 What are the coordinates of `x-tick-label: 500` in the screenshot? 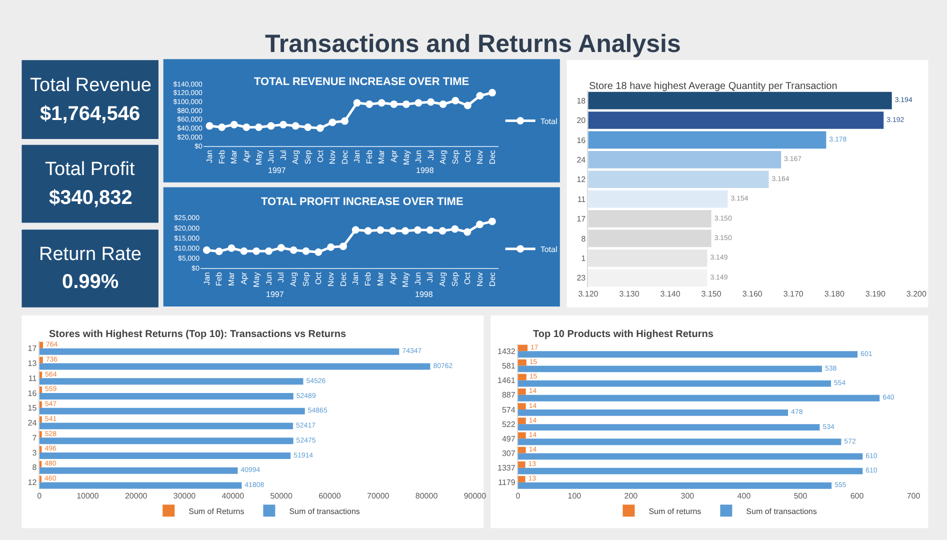 It's located at (801, 496).